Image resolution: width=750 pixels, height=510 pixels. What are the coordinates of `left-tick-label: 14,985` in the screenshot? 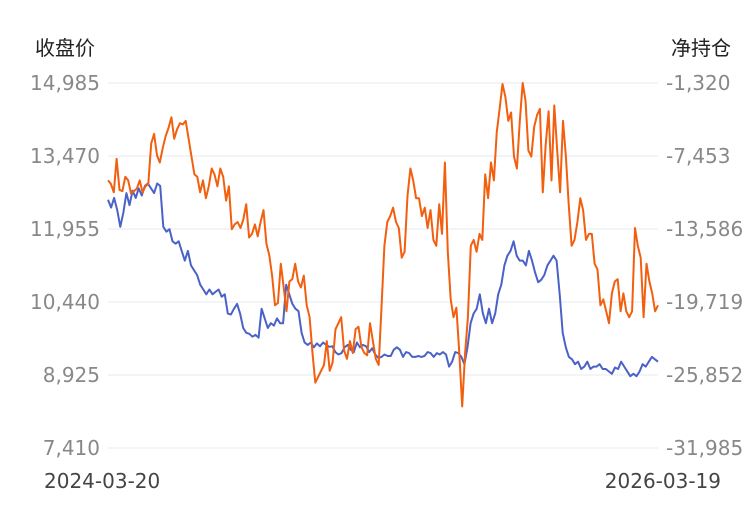 It's located at (65, 83).